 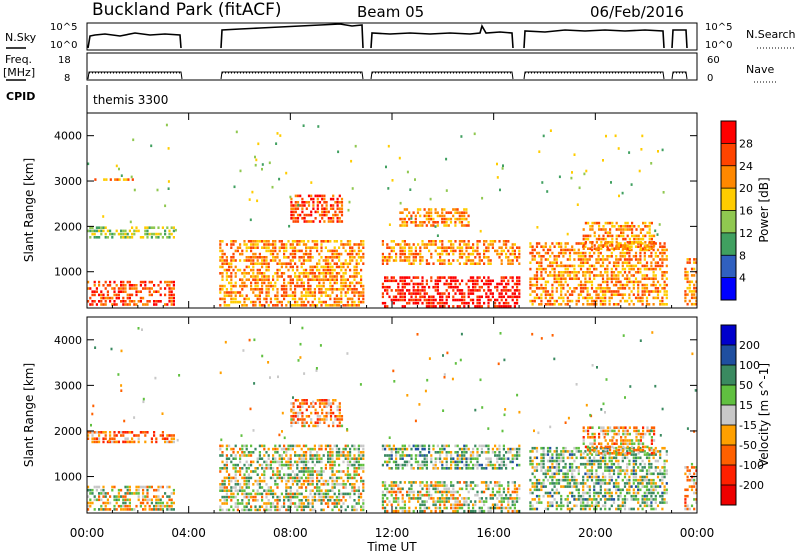 What do you see at coordinates (389, 68) in the screenshot?
I see `freq-strip: Freq. [MHz] 18 8 60 0 Nave` at bounding box center [389, 68].